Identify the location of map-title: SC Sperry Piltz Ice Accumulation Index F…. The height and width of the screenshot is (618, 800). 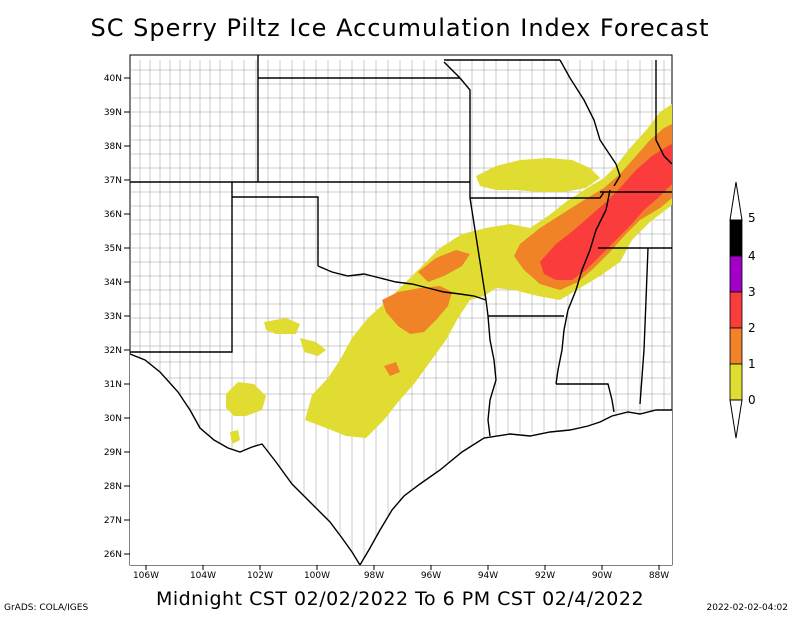
(400, 28).